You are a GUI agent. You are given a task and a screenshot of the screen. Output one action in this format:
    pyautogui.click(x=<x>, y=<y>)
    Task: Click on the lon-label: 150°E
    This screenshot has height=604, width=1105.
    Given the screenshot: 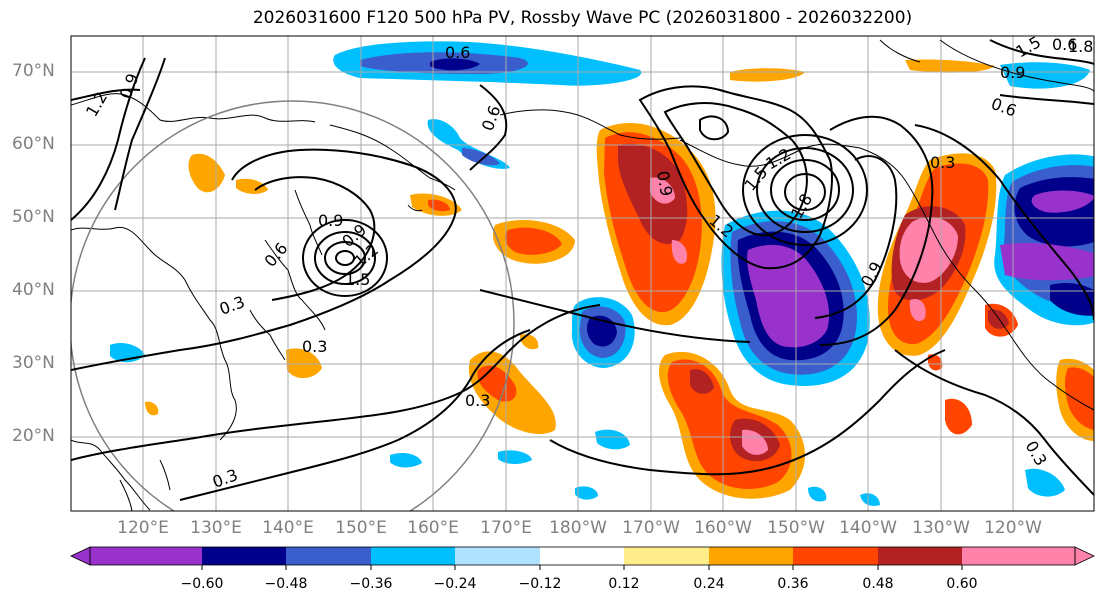 What is the action you would take?
    pyautogui.click(x=361, y=528)
    